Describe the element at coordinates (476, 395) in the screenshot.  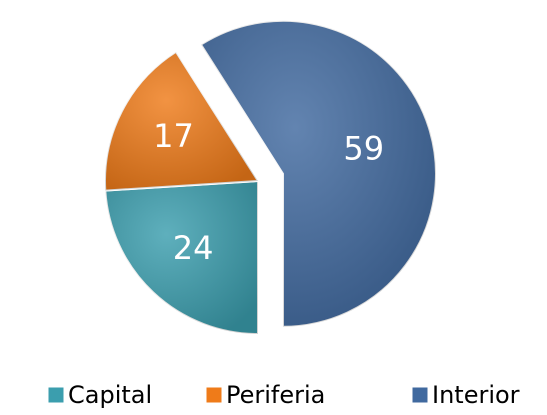
I see `legend-label: Interior` at that location.